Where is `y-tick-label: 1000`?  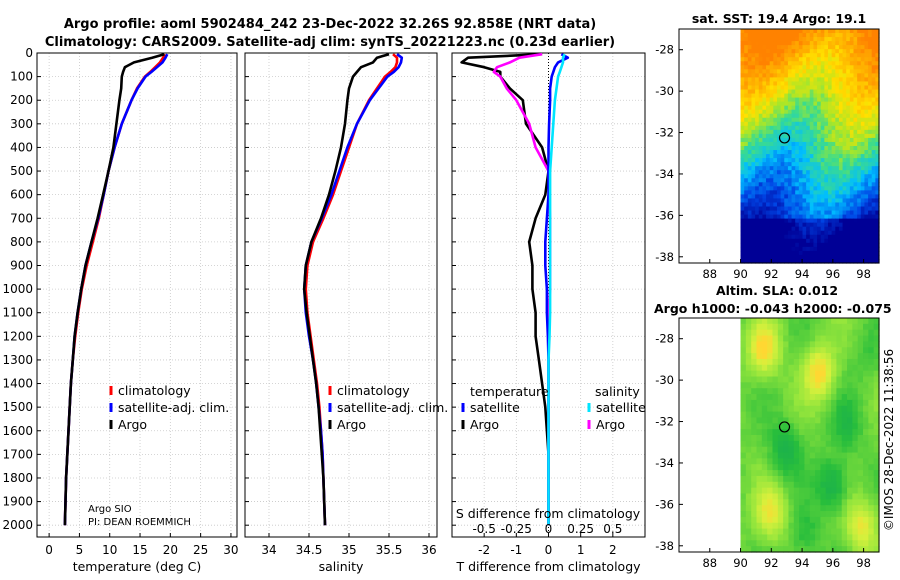 y-tick-label: 1000 is located at coordinates (17, 289).